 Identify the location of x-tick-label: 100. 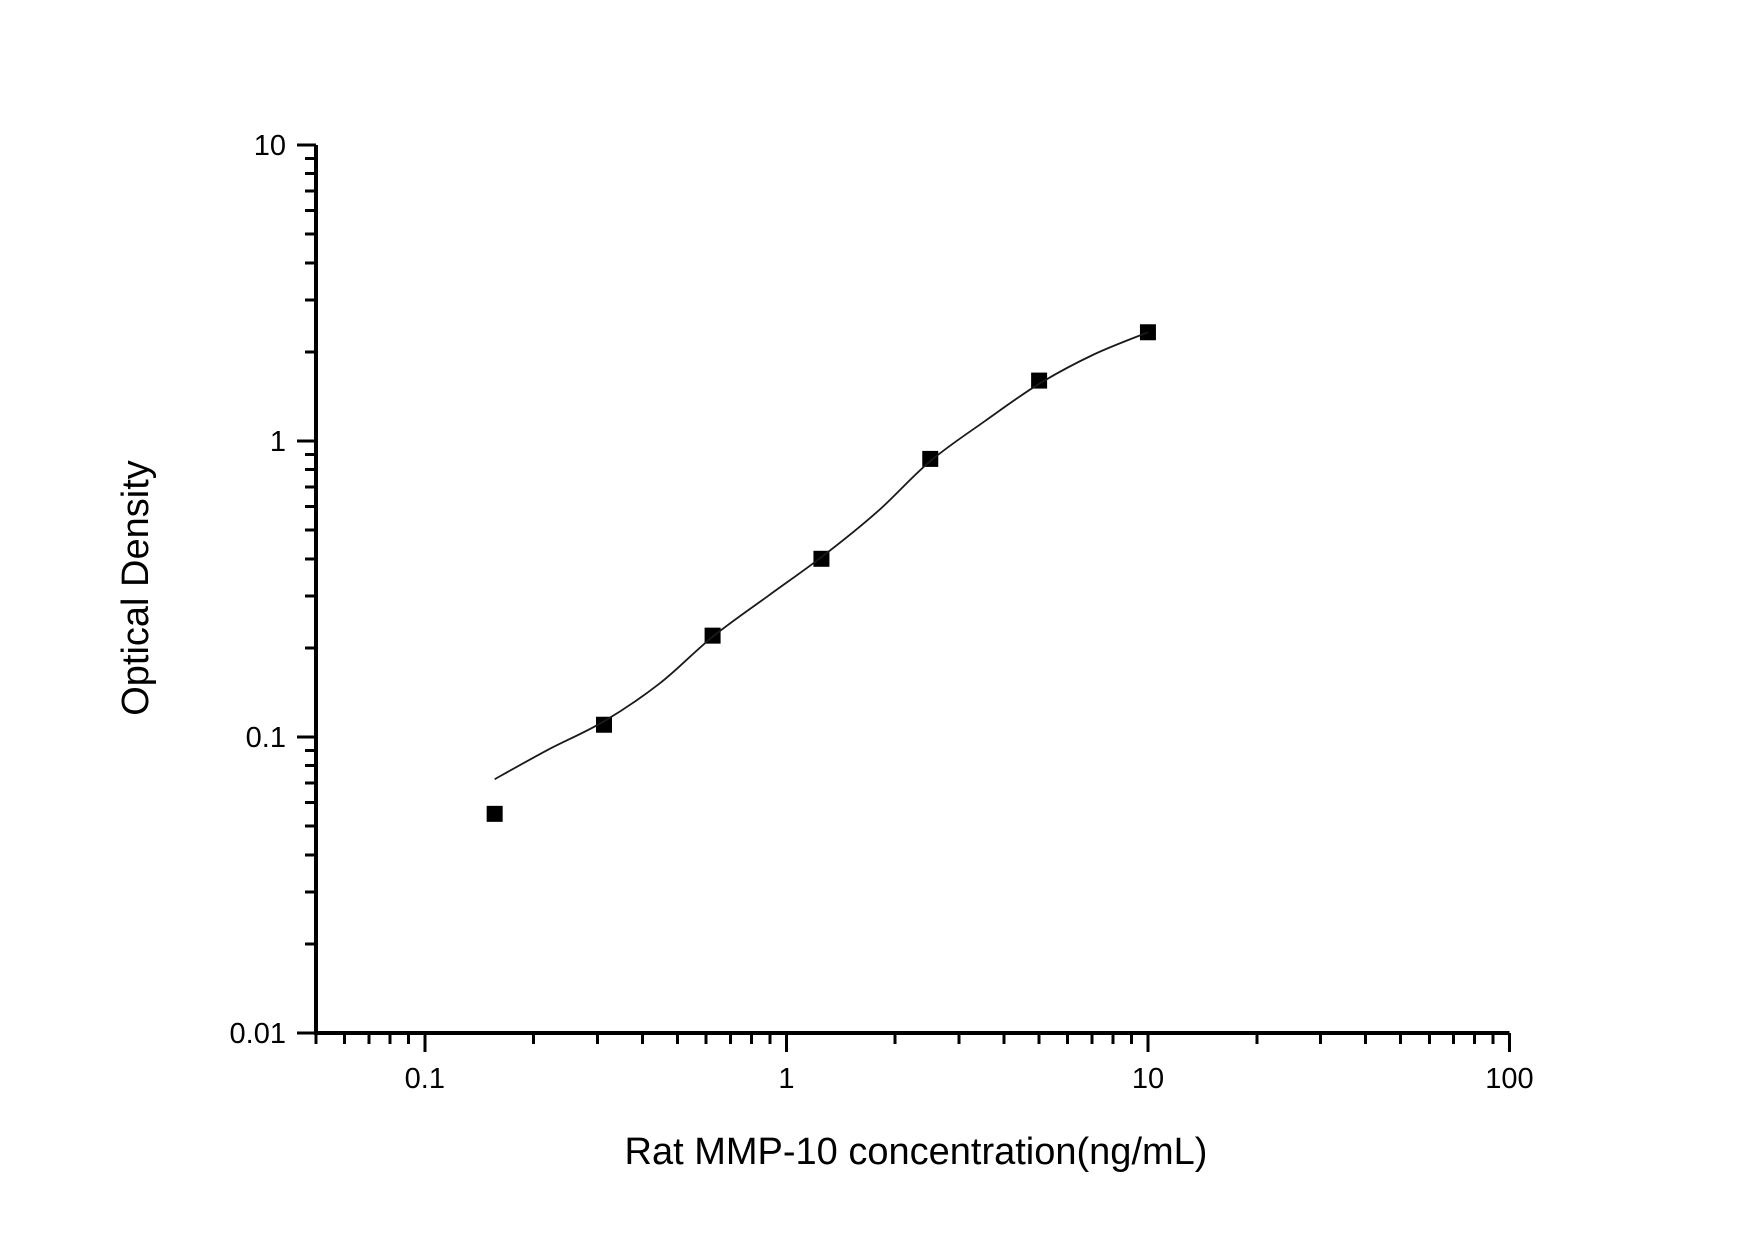
(1509, 1079).